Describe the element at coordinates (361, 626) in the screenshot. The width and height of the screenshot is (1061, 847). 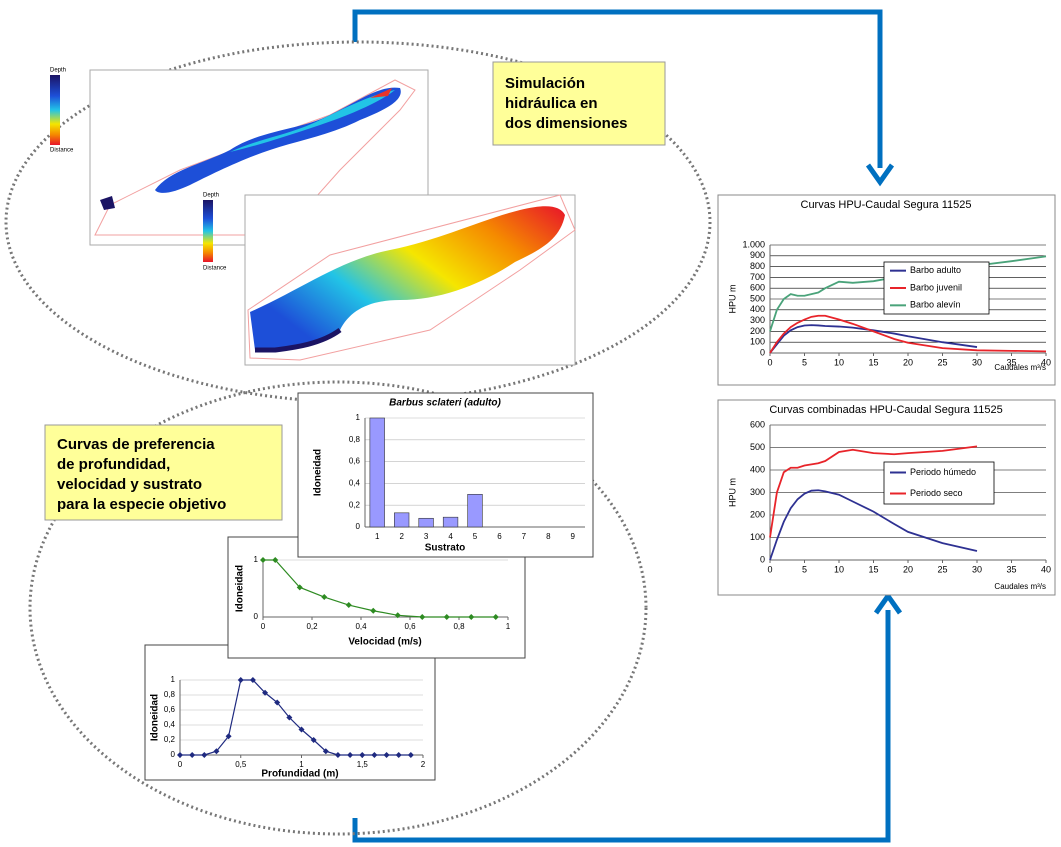
I see `x-tick-label: 0,4` at that location.